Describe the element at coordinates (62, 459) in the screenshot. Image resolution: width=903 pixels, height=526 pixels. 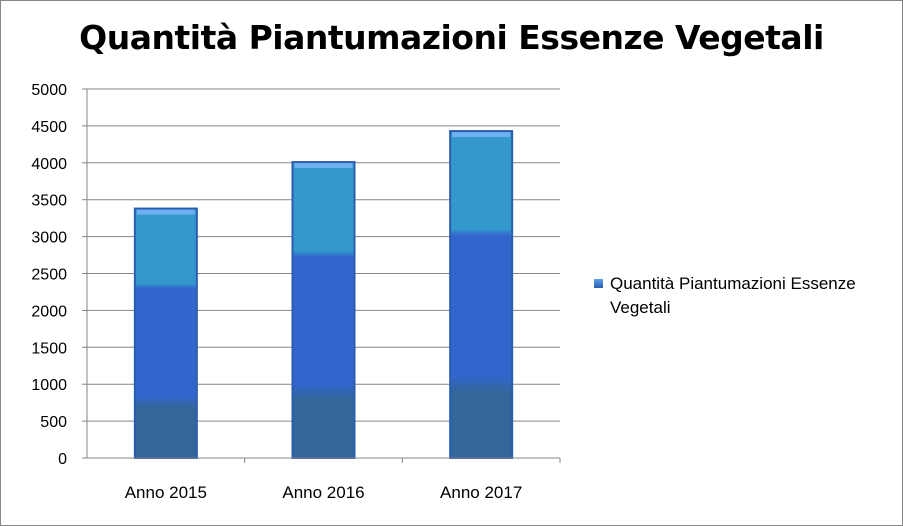
I see `y-tick-label: 0` at that location.